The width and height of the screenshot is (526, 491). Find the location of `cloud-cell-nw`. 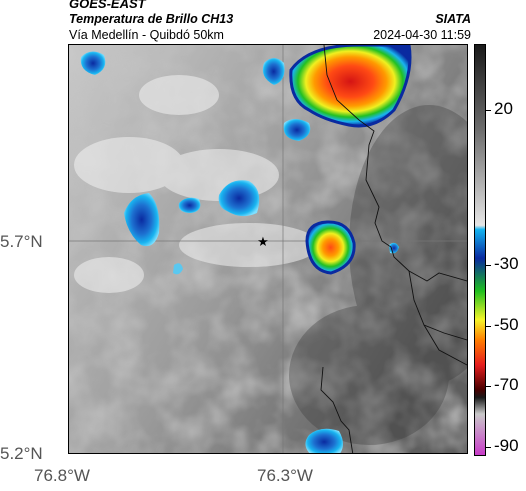

cloud-cell-nw is located at coordinates (93, 63).